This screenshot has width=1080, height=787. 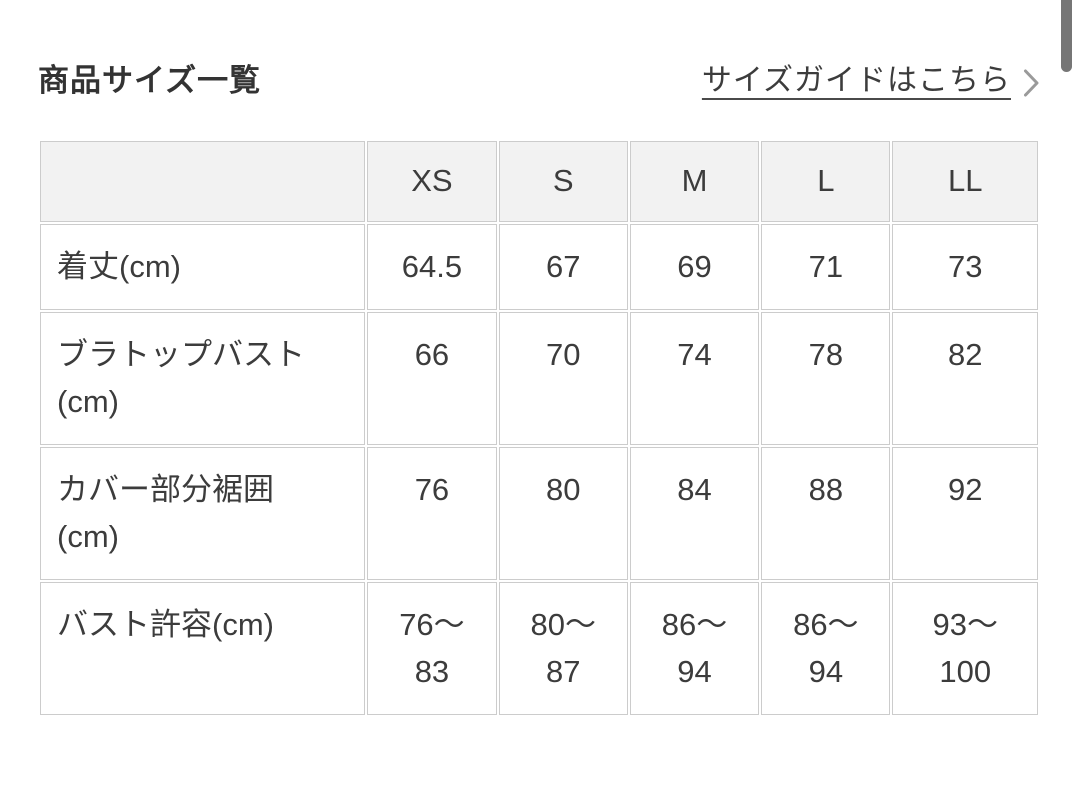 What do you see at coordinates (826, 267) in the screenshot?
I see `measurement-value: 71` at bounding box center [826, 267].